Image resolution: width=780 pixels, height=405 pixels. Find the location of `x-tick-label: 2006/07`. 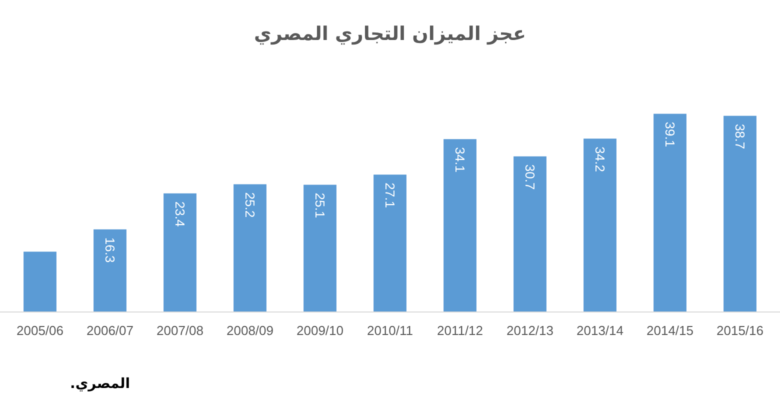

x-tick-label: 2006/07 is located at coordinates (110, 330).